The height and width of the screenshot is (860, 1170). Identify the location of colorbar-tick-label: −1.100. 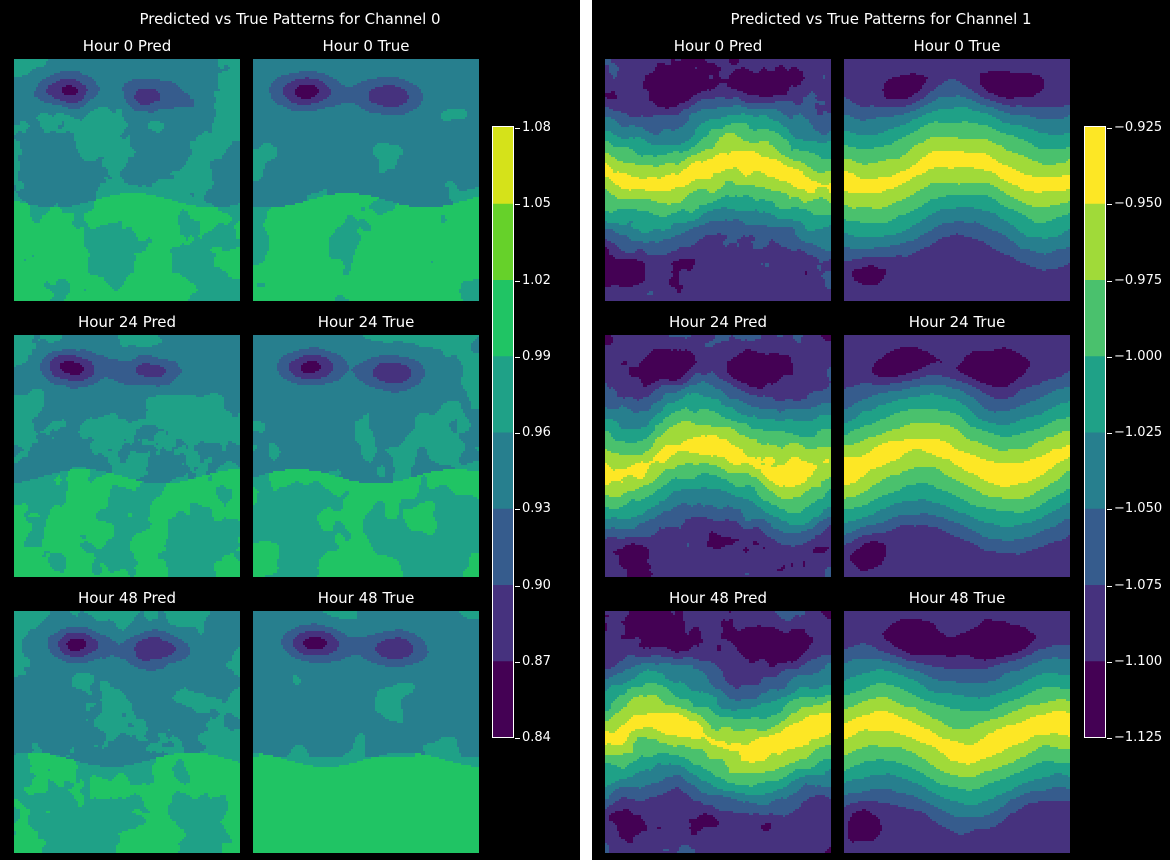
(1134, 661).